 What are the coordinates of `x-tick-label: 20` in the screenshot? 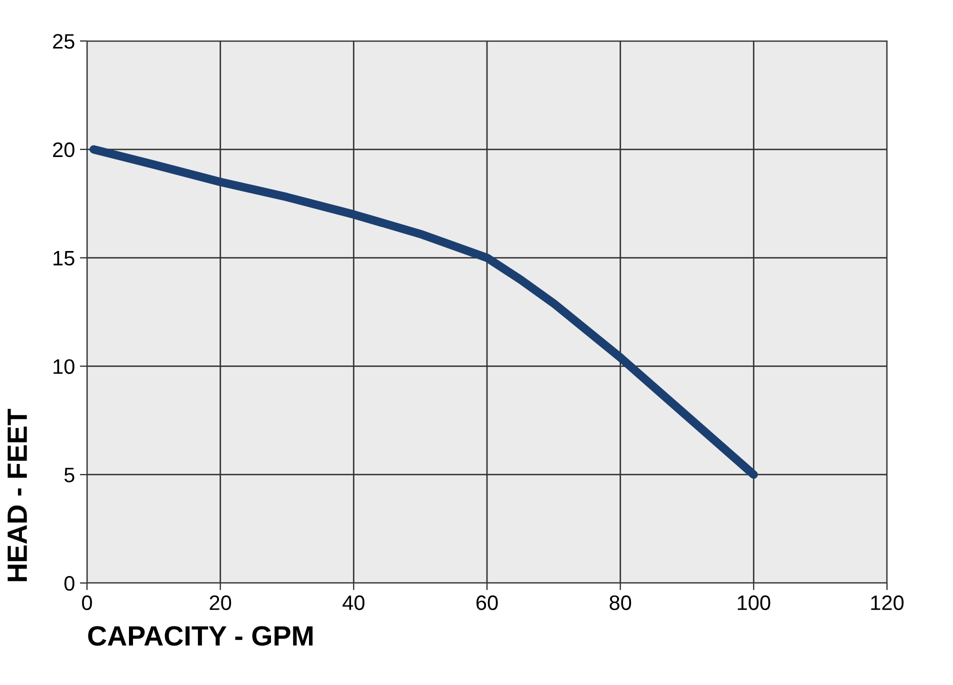 It's located at (221, 602).